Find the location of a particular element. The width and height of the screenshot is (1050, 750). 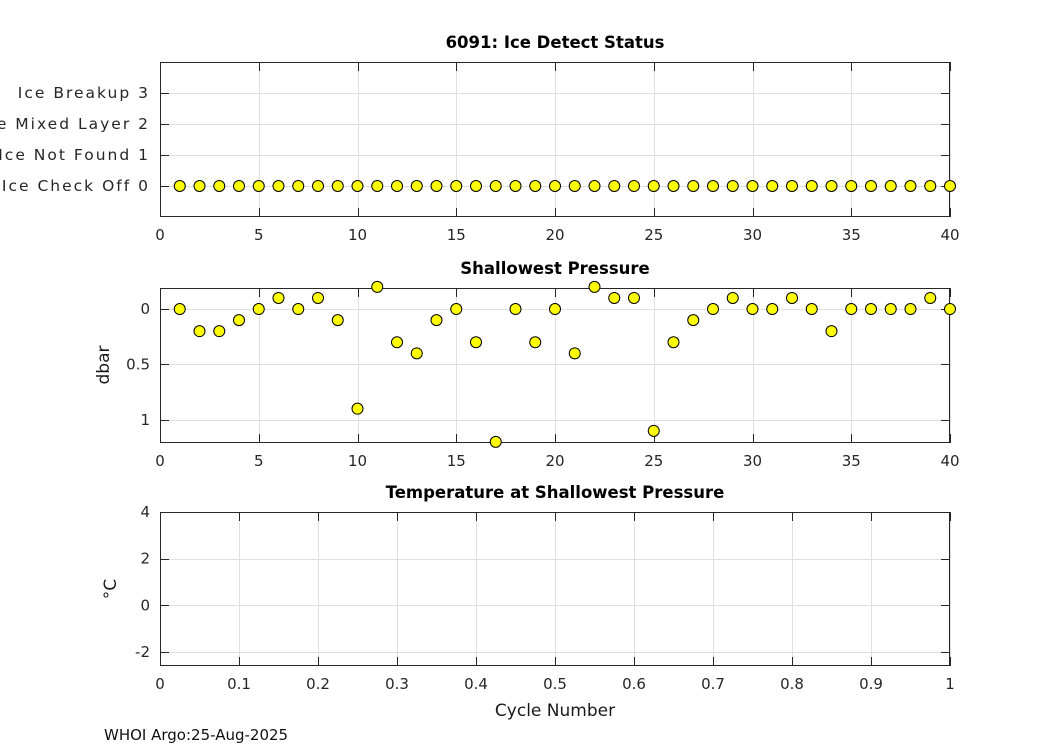

footer-watermark: WHOI Argo:25-Aug-2025 is located at coordinates (196, 735).